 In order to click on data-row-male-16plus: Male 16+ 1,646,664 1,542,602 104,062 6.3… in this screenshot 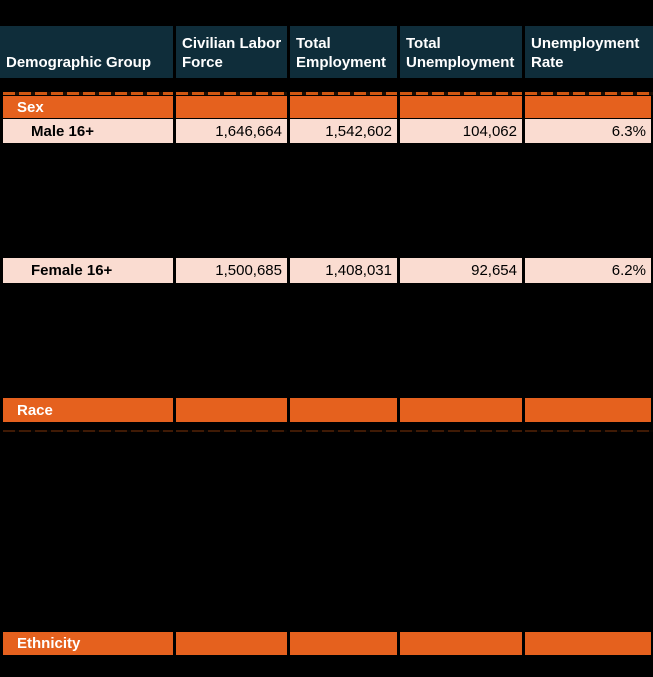, I will do `click(326, 131)`.